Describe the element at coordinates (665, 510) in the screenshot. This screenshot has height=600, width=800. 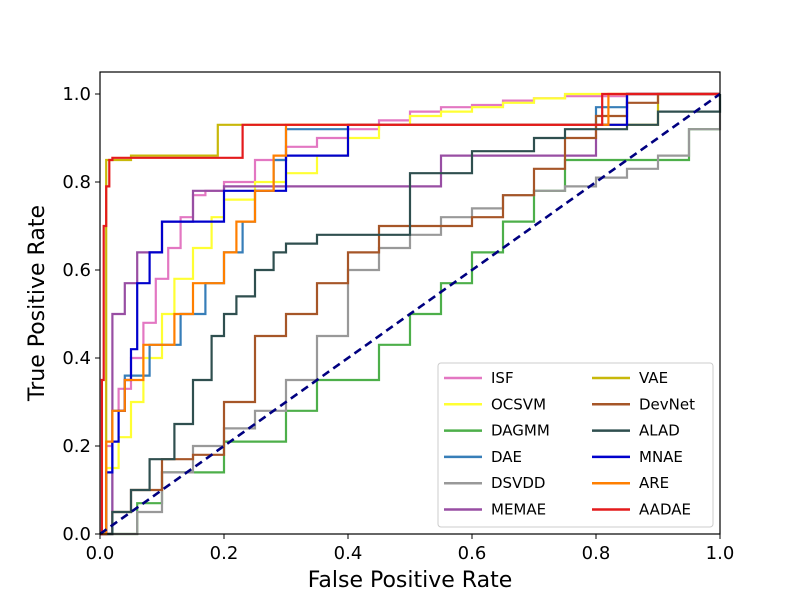
I see `legend-label-aadae: AADAE` at that location.